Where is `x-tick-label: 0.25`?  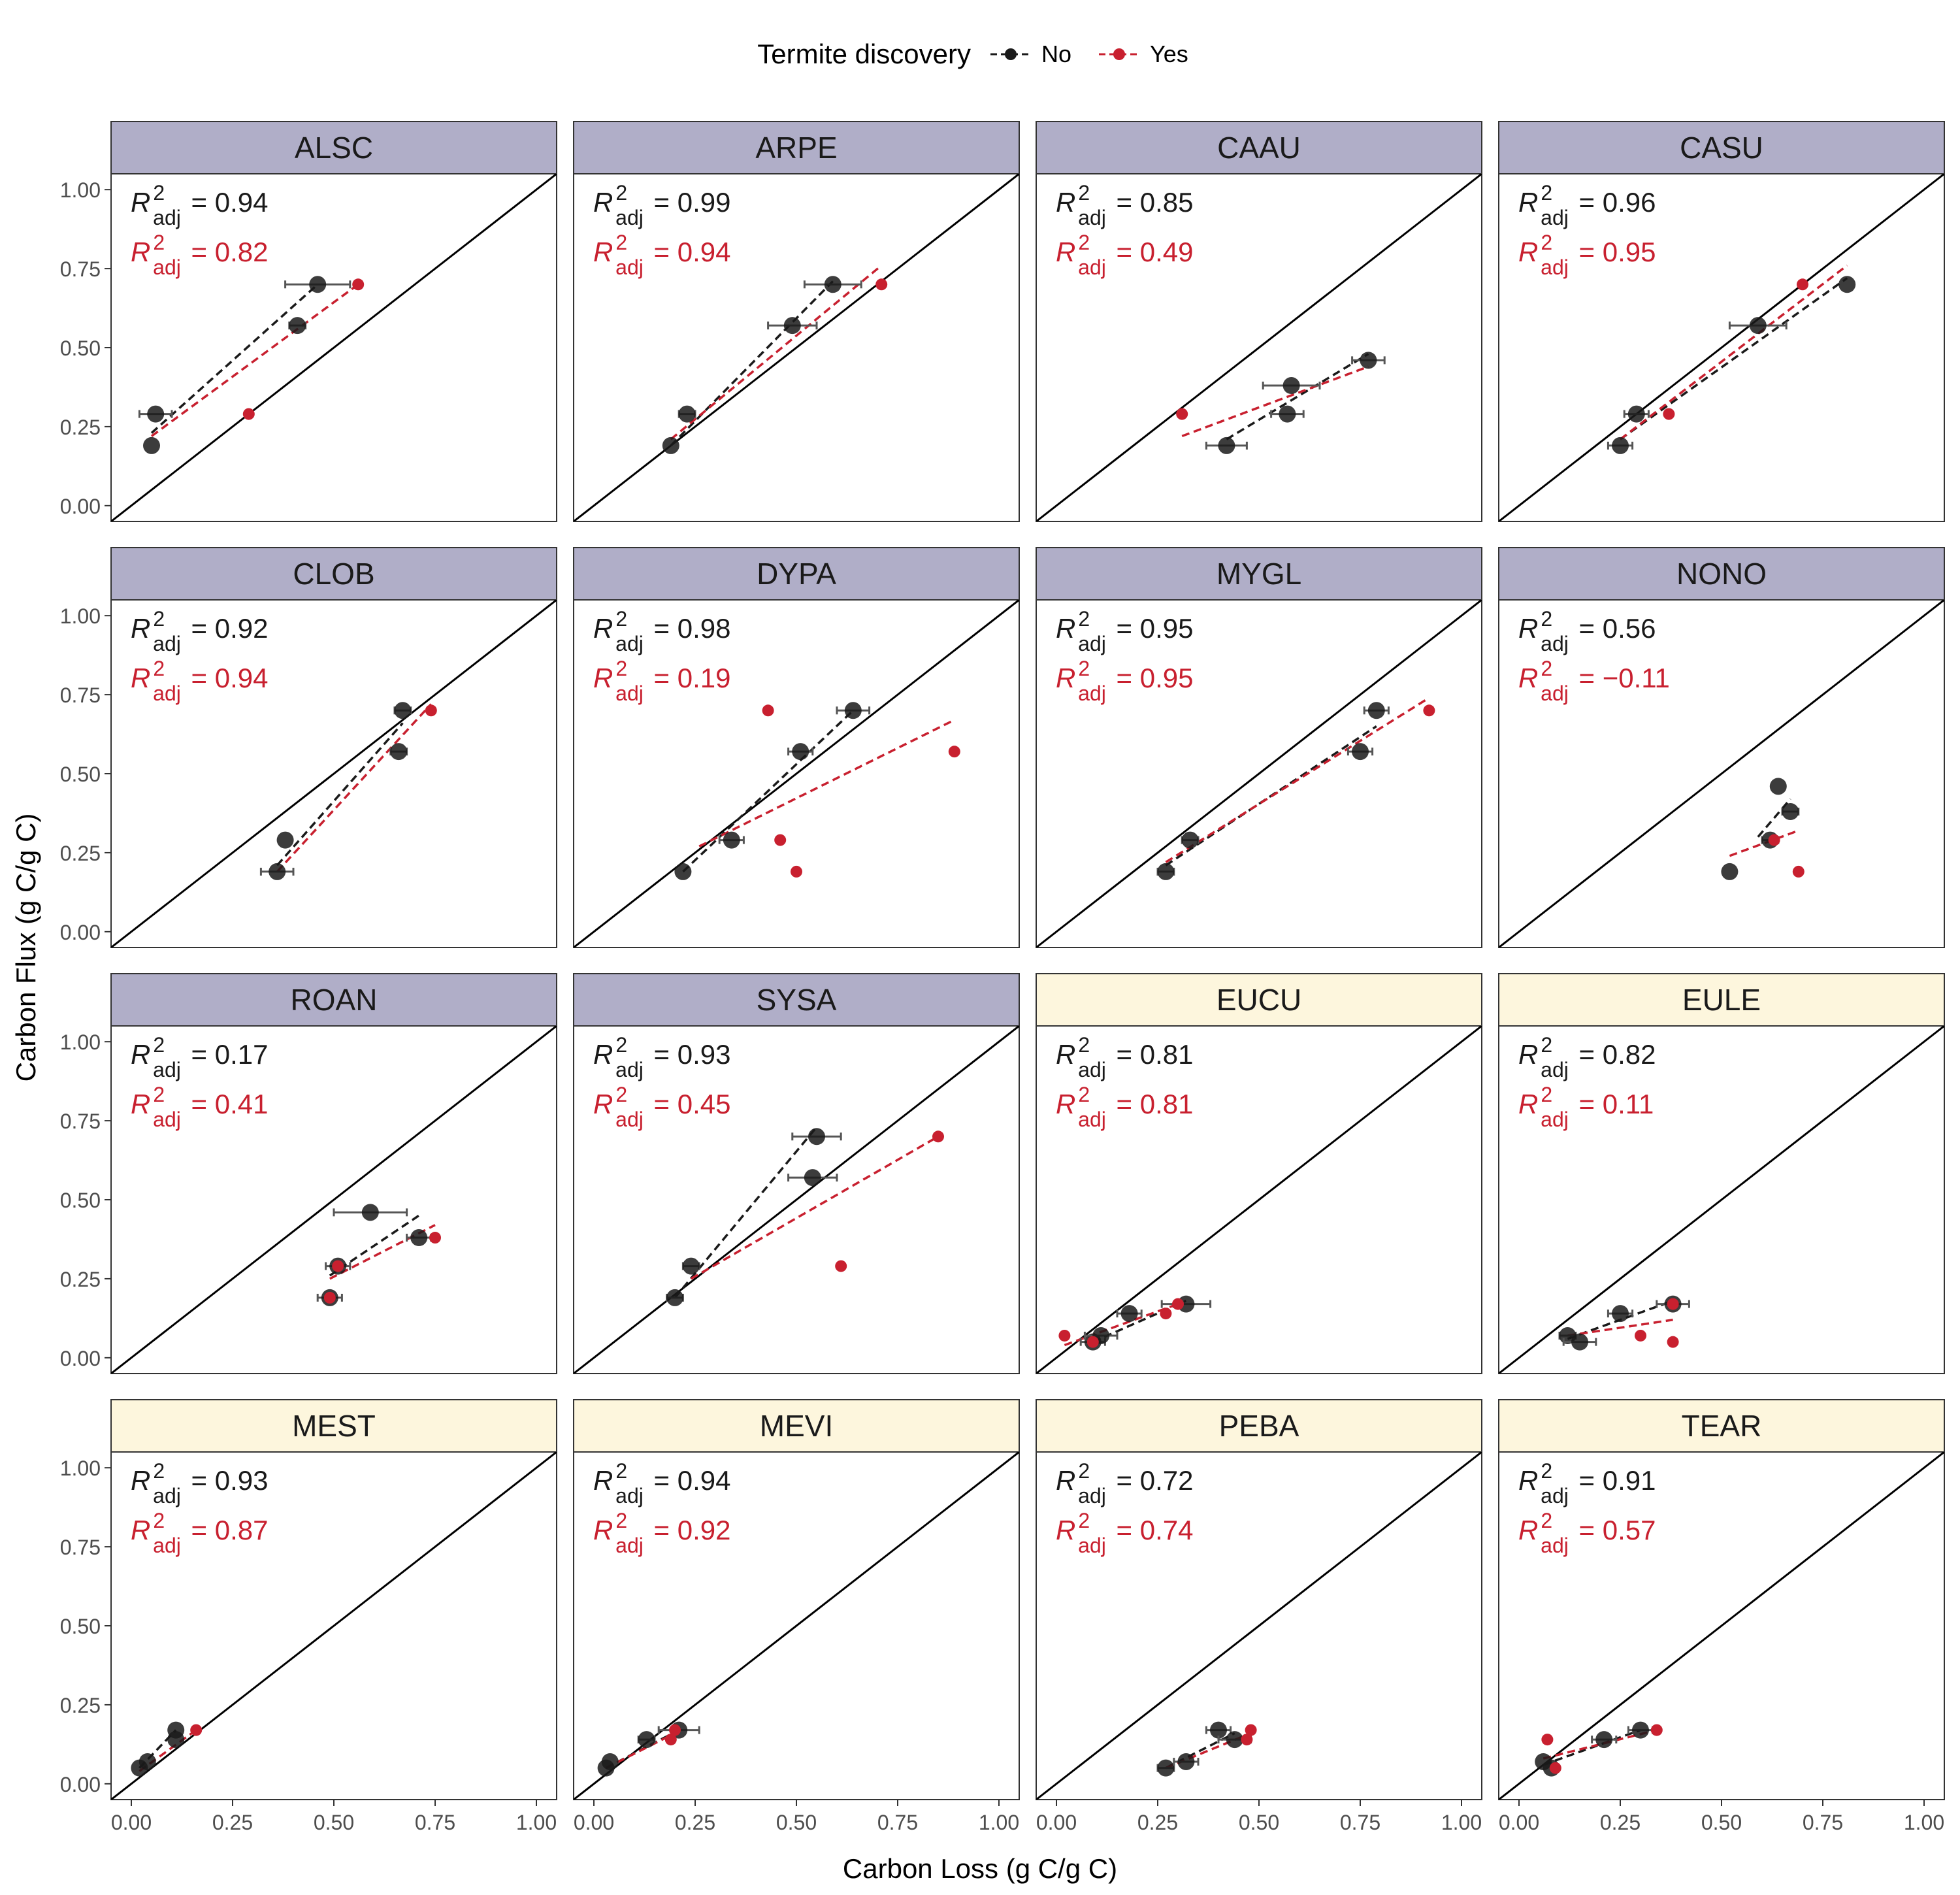 x-tick-label: 0.25 is located at coordinates (1620, 1823).